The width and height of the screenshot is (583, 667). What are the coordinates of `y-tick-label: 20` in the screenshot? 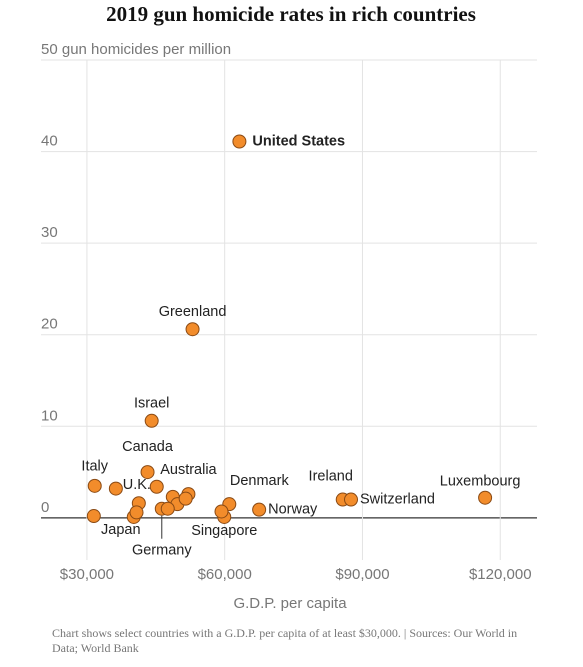 It's located at (49, 324).